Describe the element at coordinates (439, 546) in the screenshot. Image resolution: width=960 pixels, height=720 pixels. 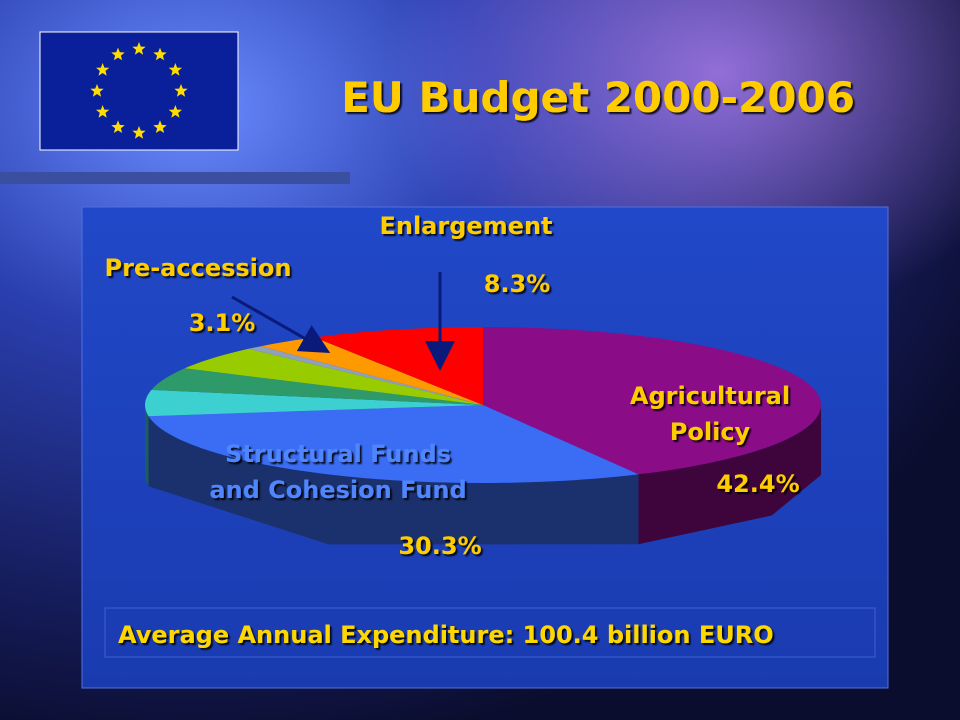
I see `value-label: 30.3%` at that location.